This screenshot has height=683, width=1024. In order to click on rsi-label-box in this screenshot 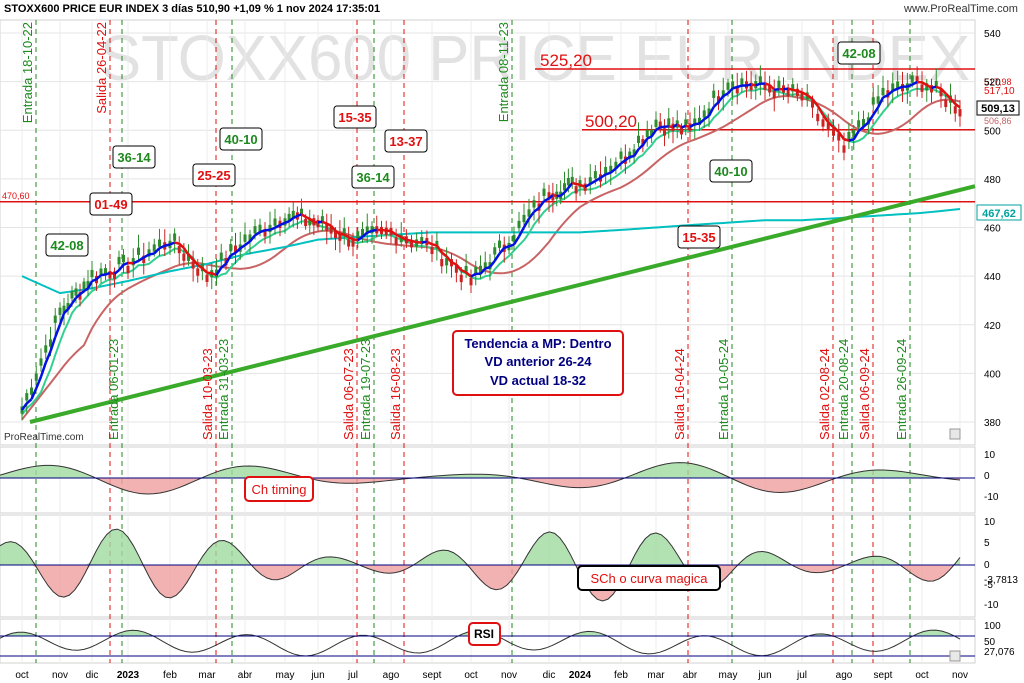, I will do `click(484, 634)`.